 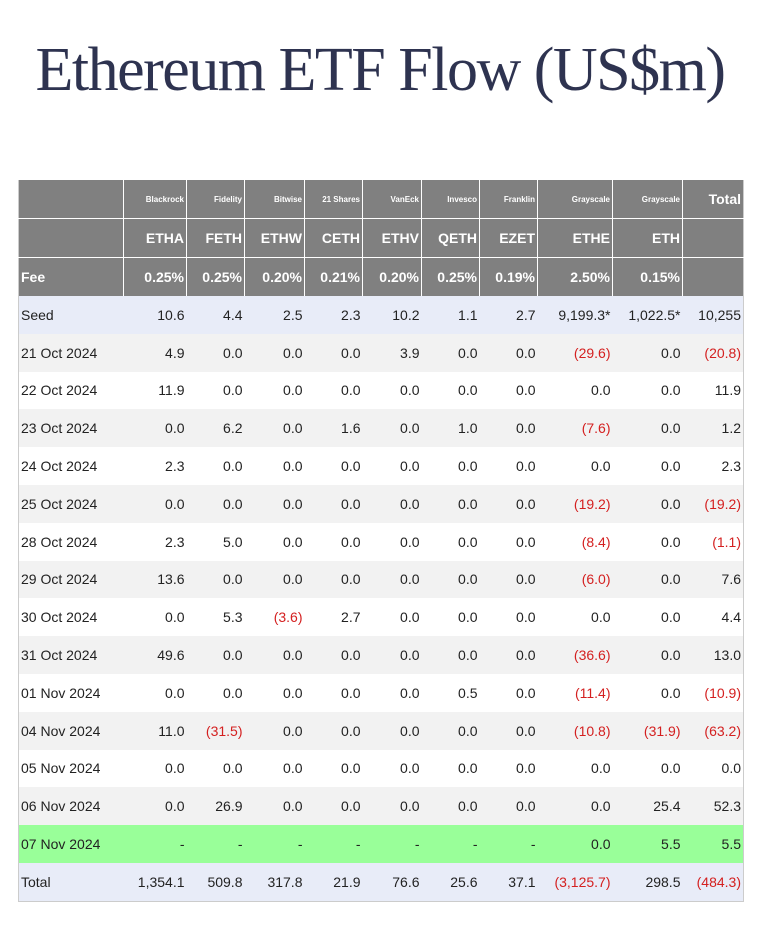 What do you see at coordinates (713, 844) in the screenshot?
I see `row-total-cell: 5.5` at bounding box center [713, 844].